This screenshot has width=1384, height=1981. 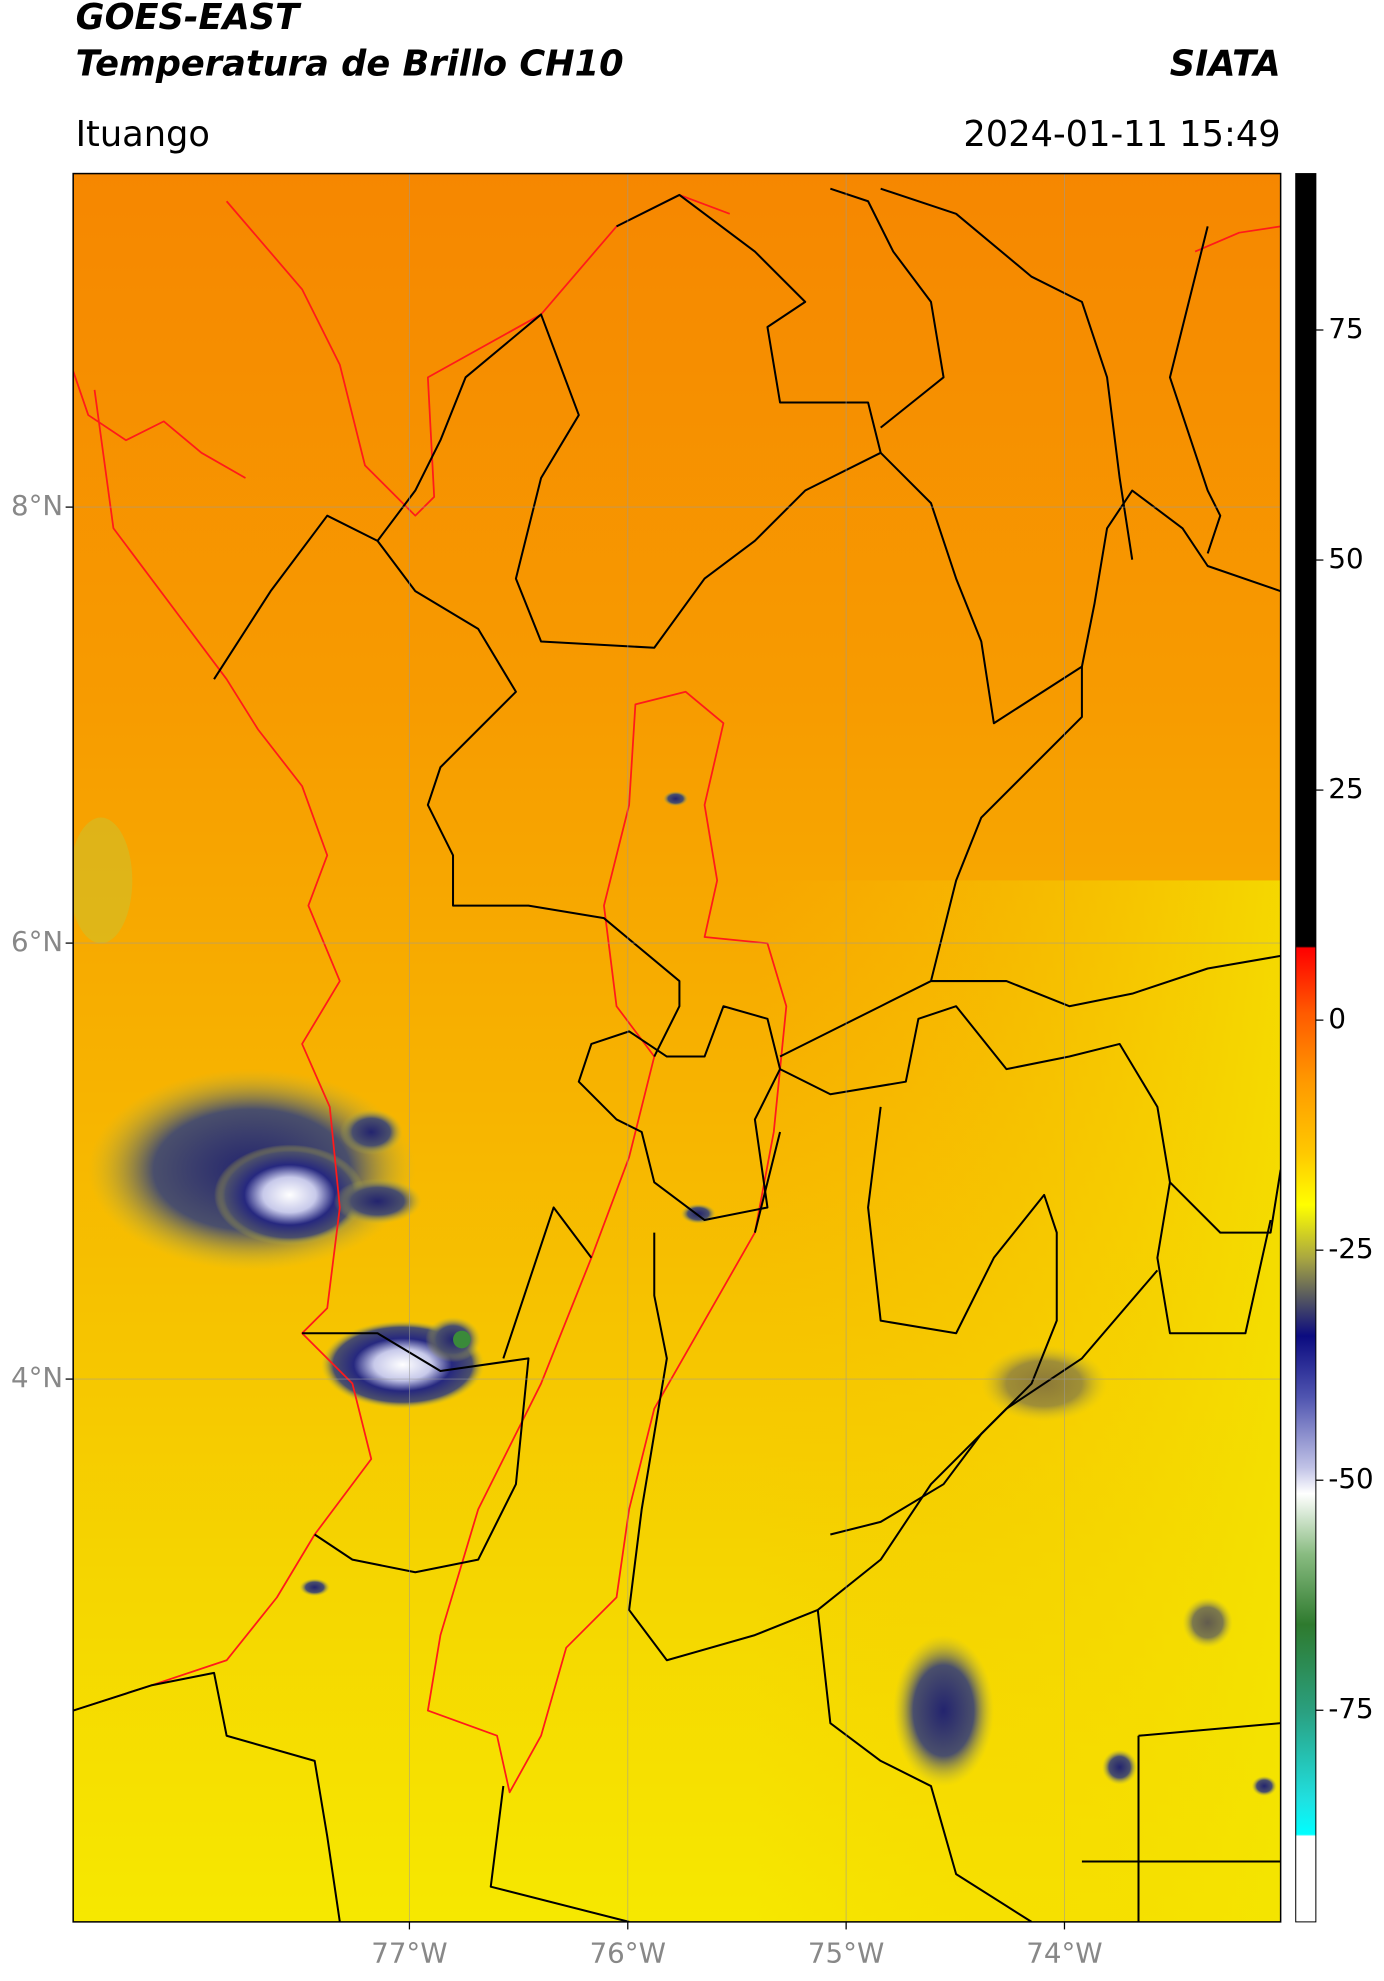 I want to click on colorbar-ticks: 75 50 25 0 -25 -50 -75, so click(x=1344, y=1018).